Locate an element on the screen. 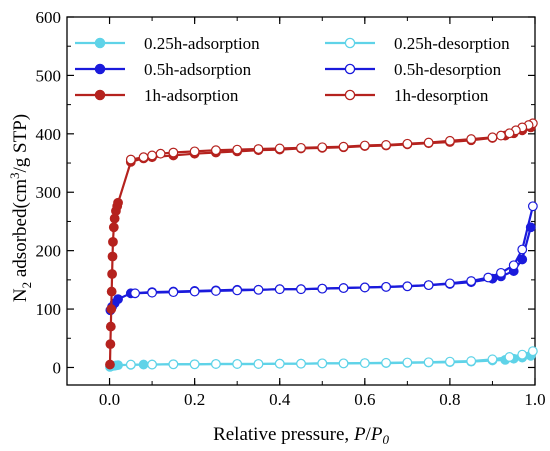 Image resolution: width=550 pixels, height=451 pixels. legend-label: 1h-adsorption is located at coordinates (191, 95).